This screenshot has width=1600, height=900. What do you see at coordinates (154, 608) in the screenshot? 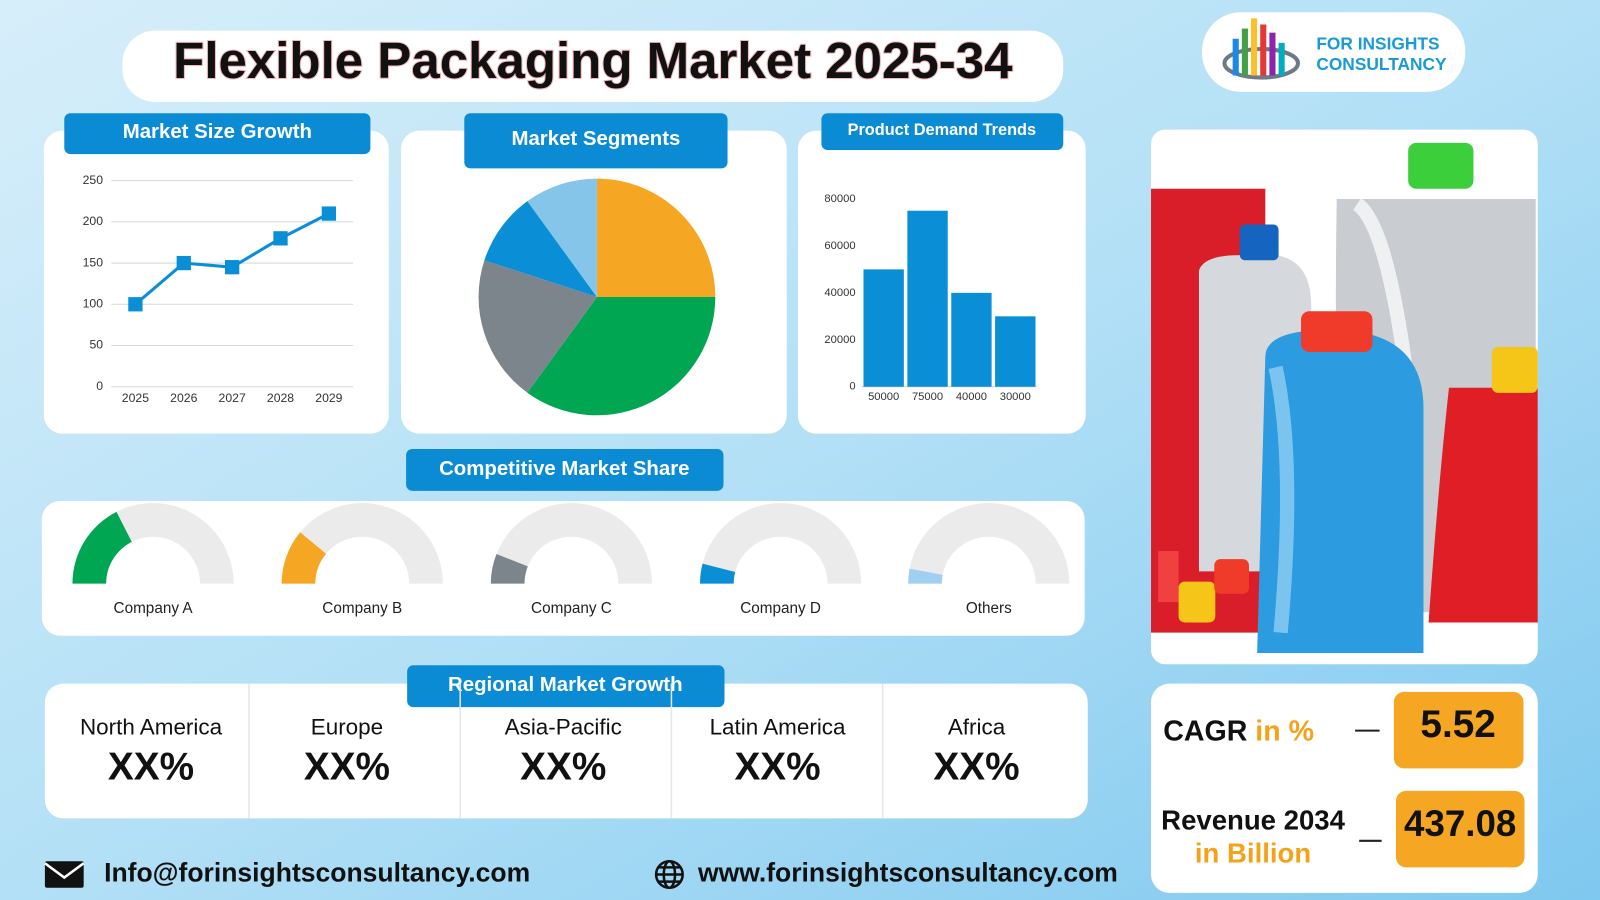
I see `gauge-label: Company A` at bounding box center [154, 608].